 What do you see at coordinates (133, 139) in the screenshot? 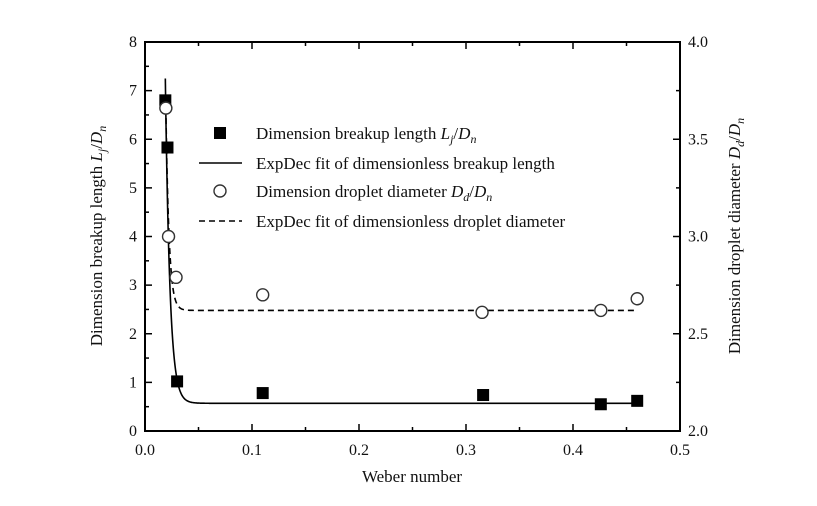
I see `y-left-tick-label: 6` at bounding box center [133, 139].